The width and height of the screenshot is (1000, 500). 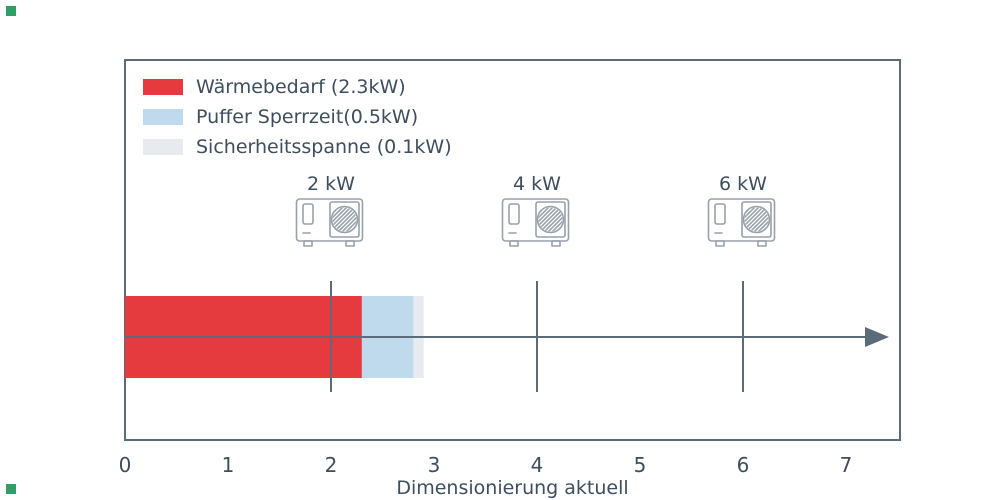 I want to click on legend-item-sicherheitsspanne: Sicherheitsspanne (0.1kW), so click(x=297, y=147).